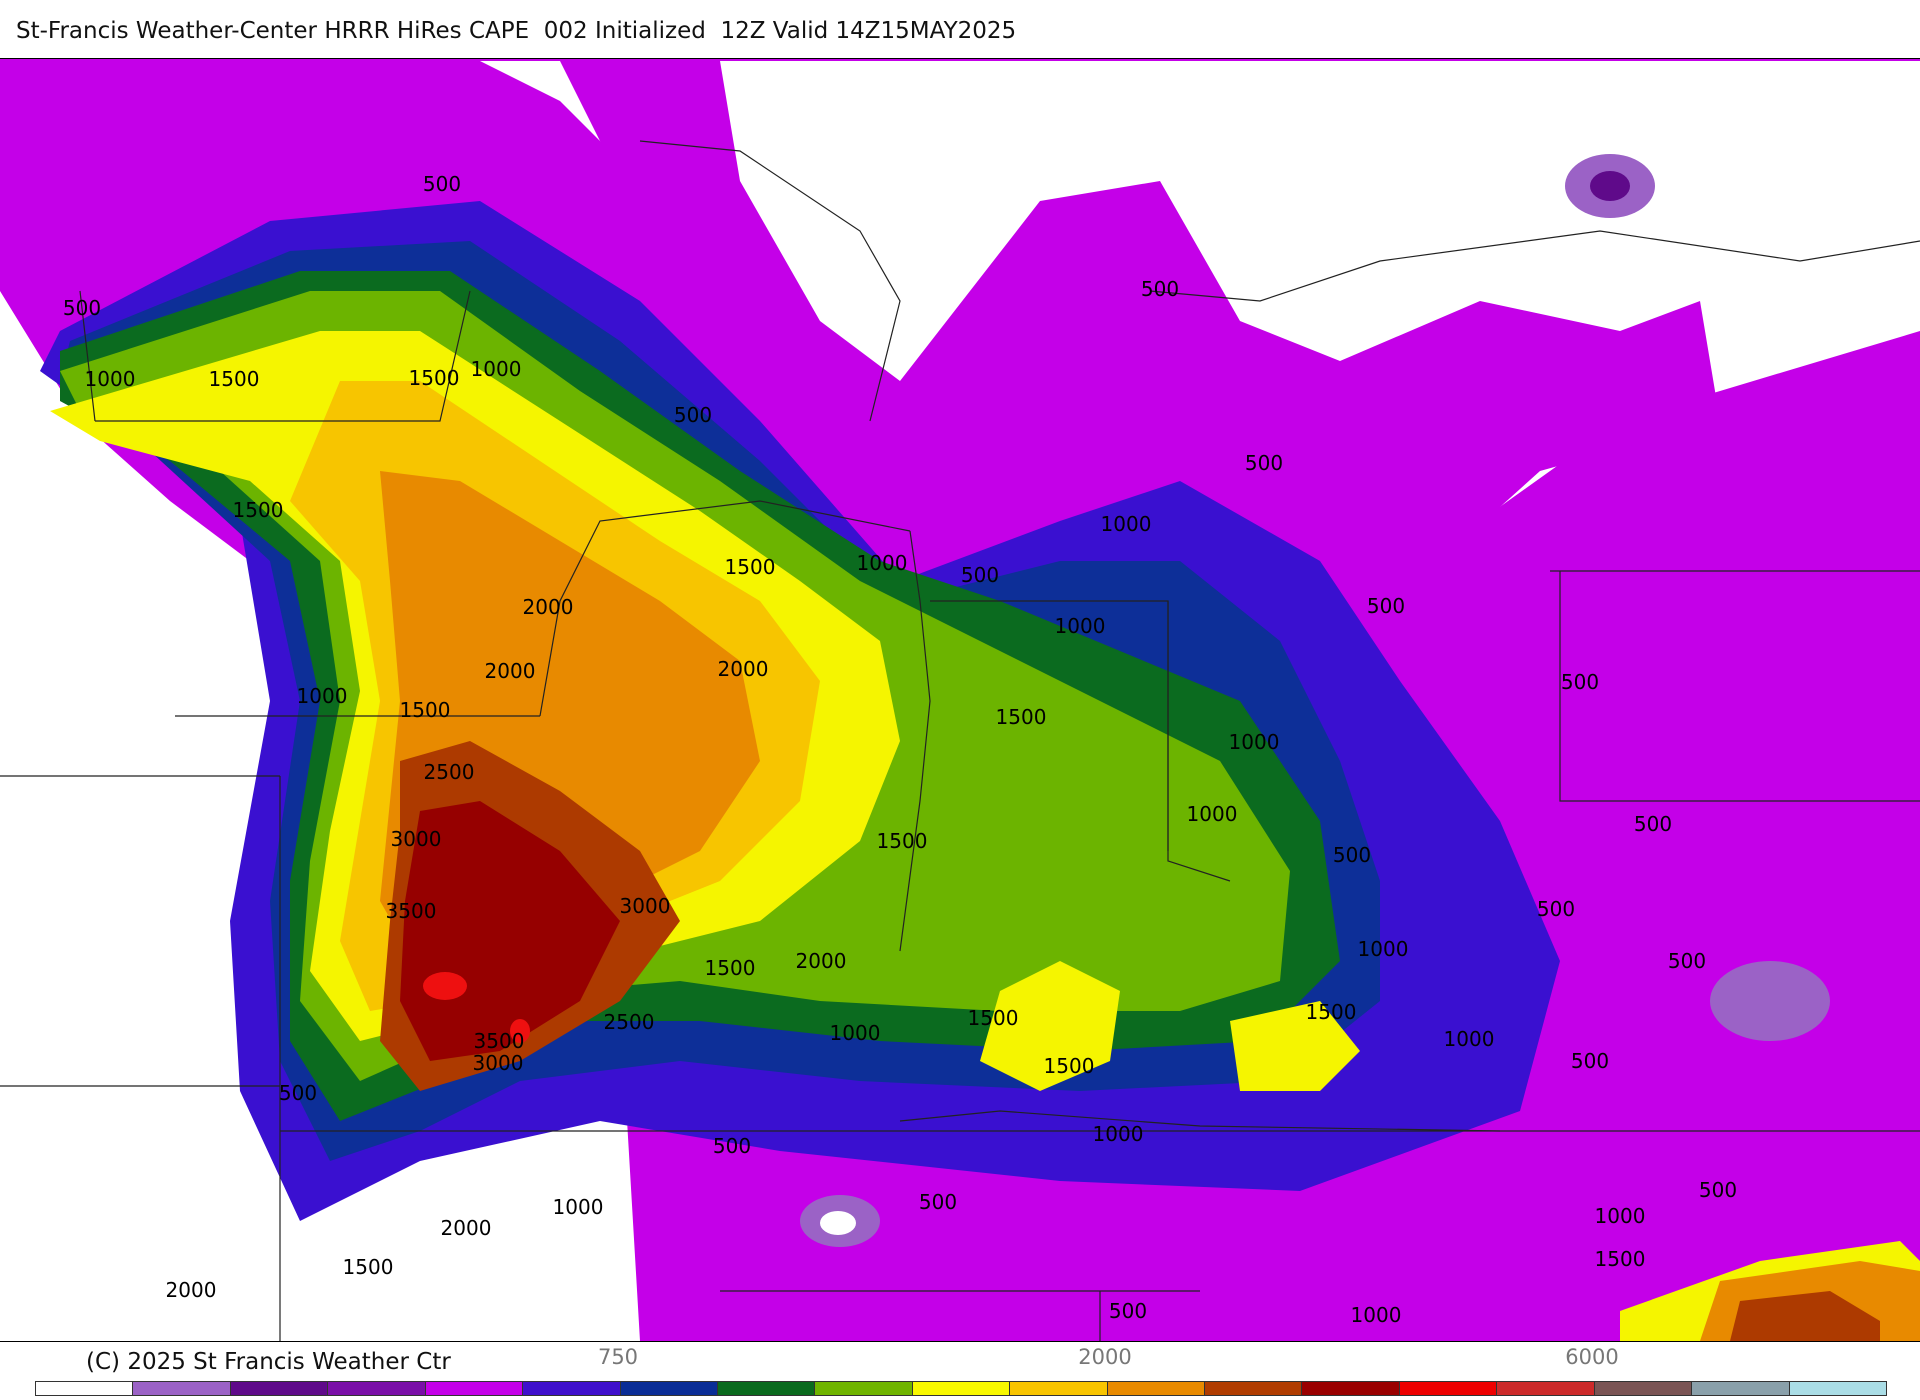  Describe the element at coordinates (1050, 1026) in the screenshot. I see `cape-yellow-ohio-valley` at that location.